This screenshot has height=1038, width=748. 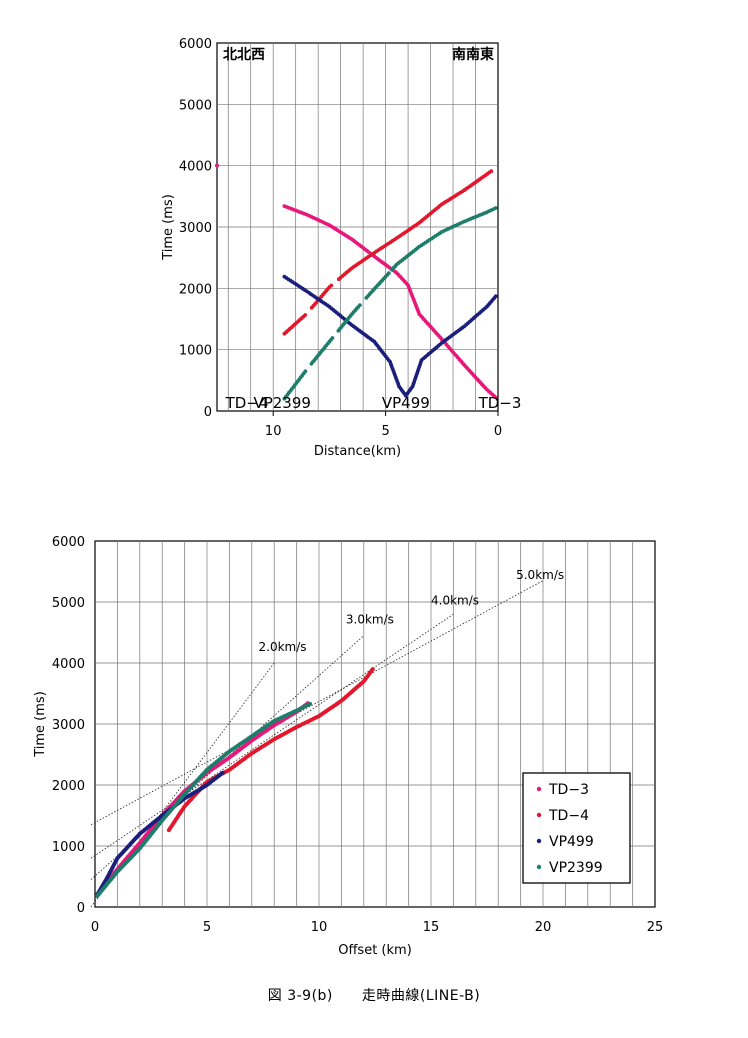 I want to click on x-tick-label: 15, so click(x=431, y=927).